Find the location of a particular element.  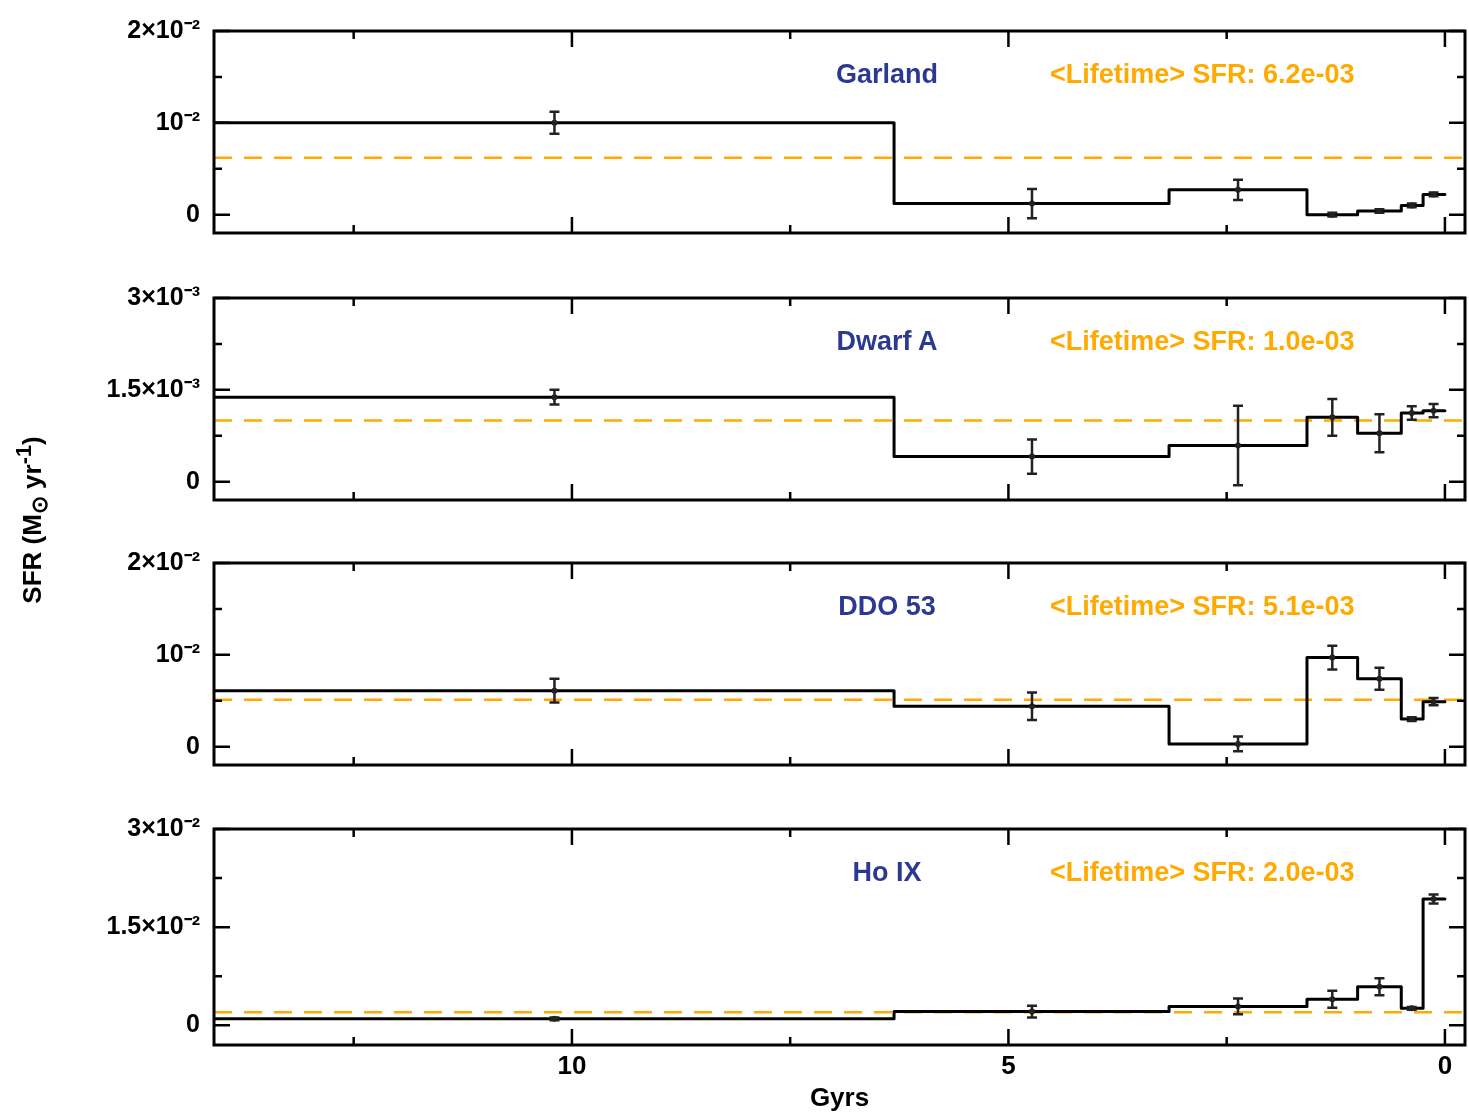

text: DDO 53 is located at coordinates (887, 606).